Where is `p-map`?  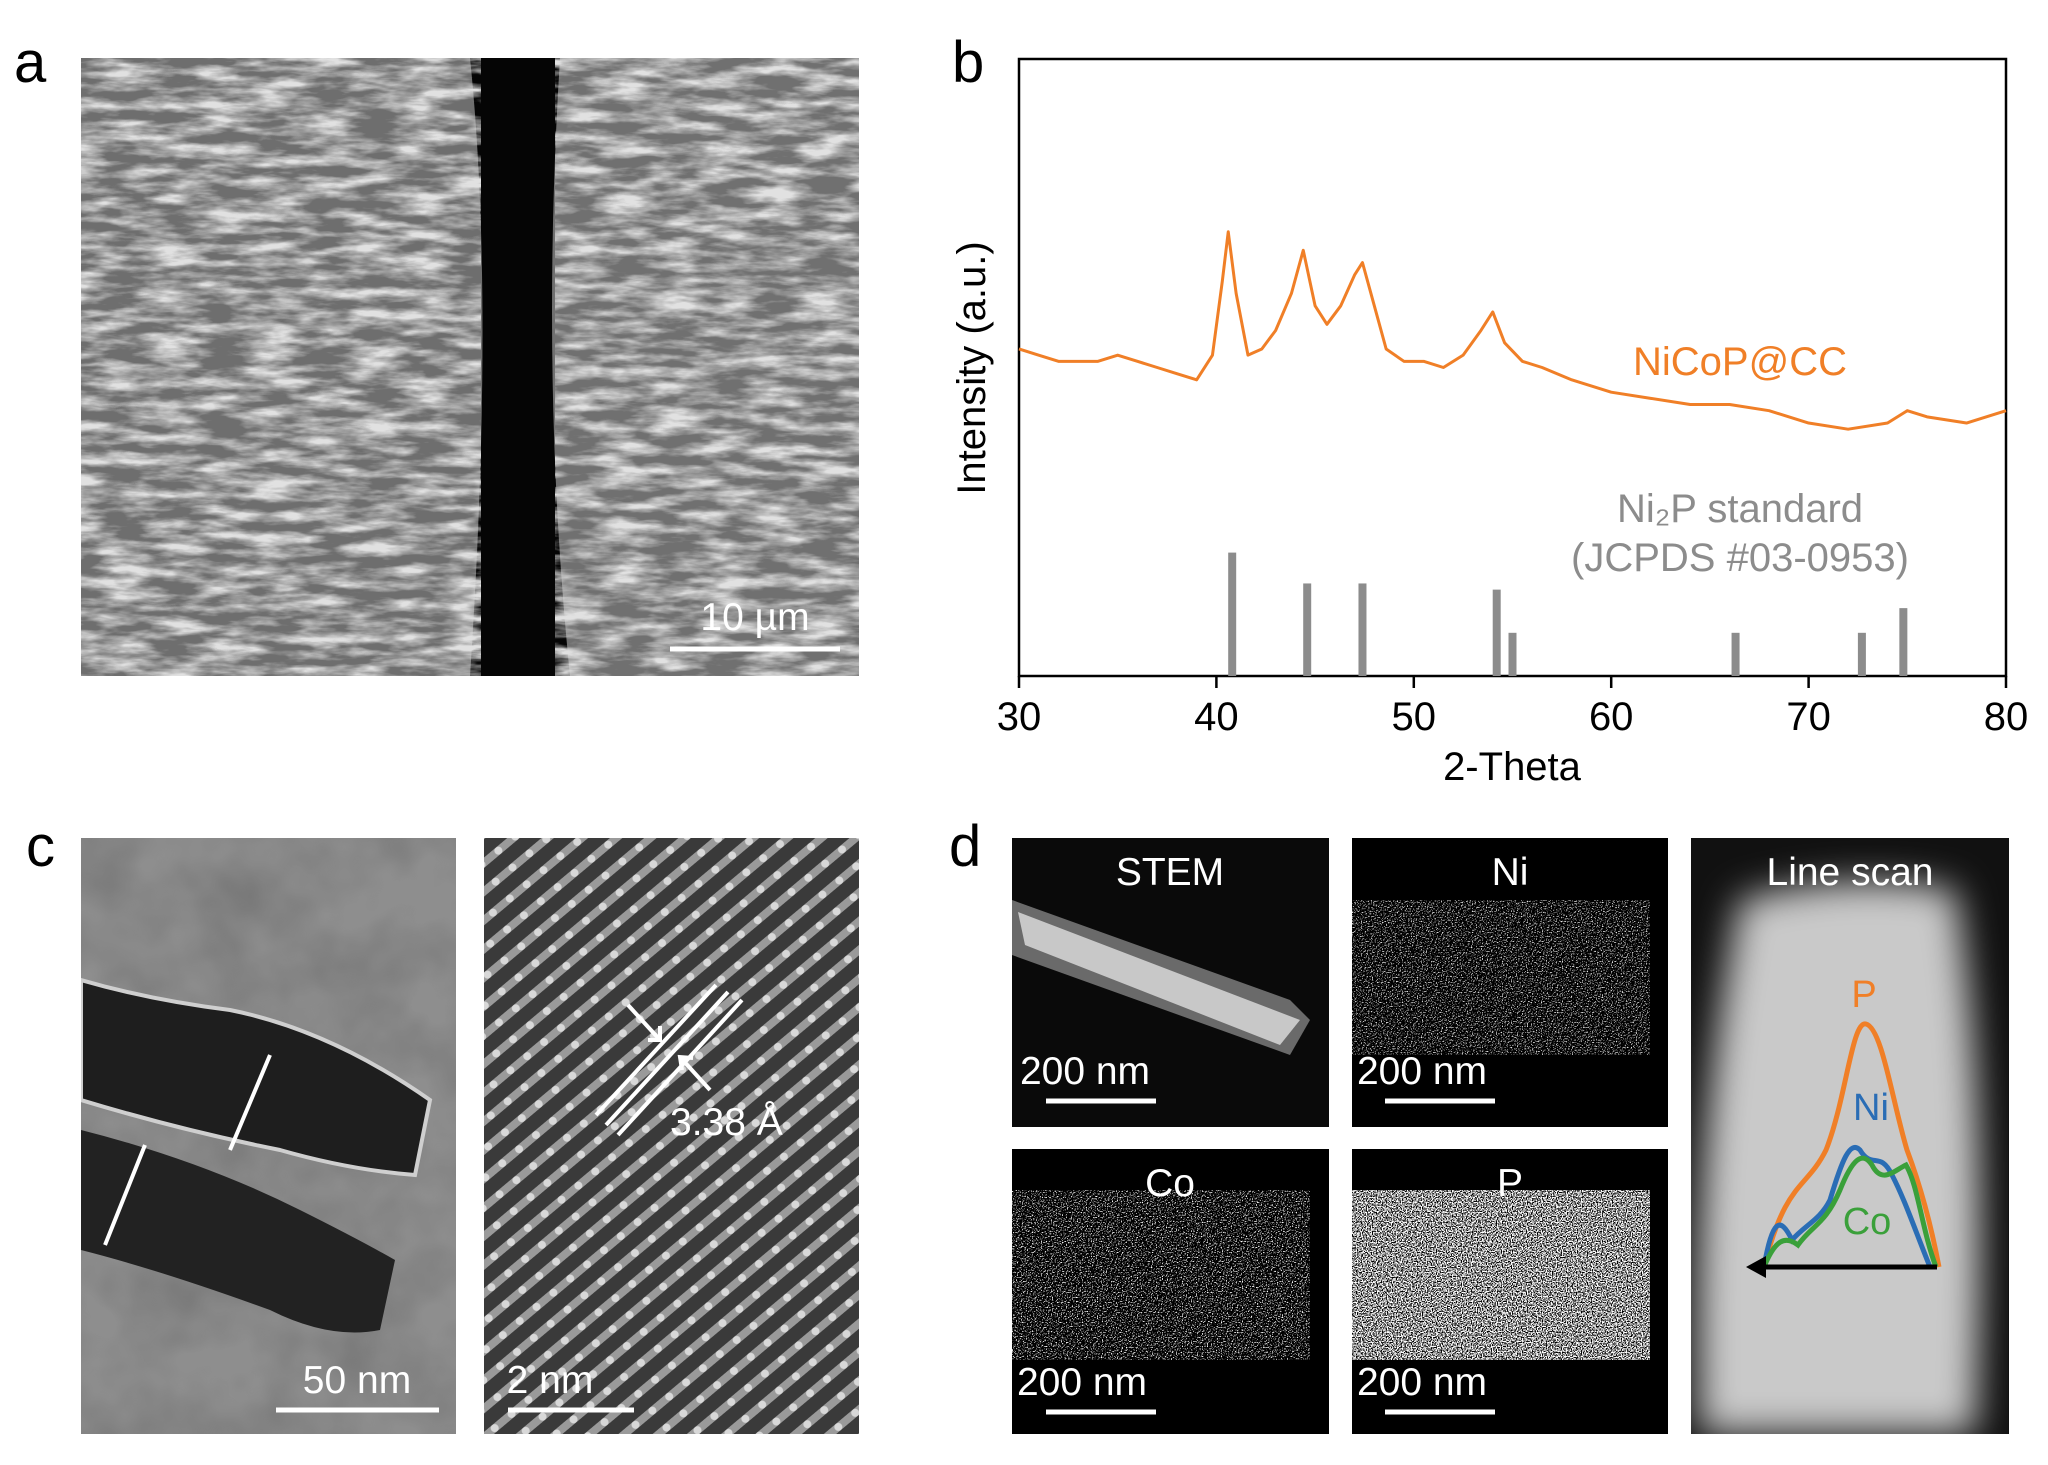 p-map is located at coordinates (1510, 1291).